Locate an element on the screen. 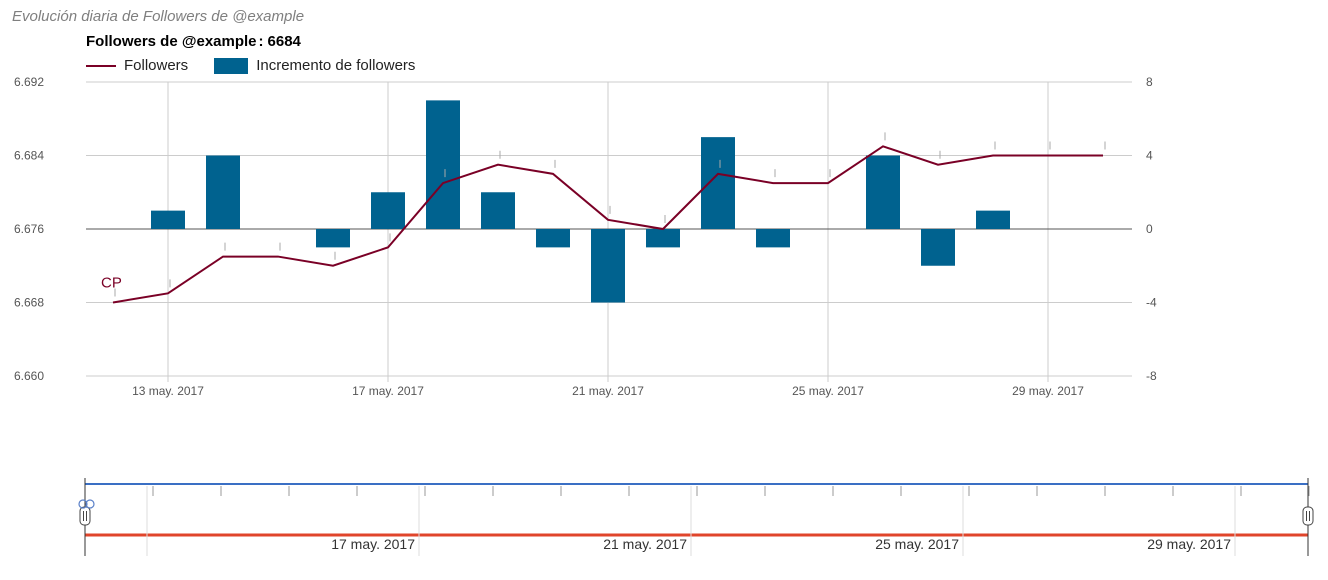  legend-item-followers: Followers is located at coordinates (137, 65).